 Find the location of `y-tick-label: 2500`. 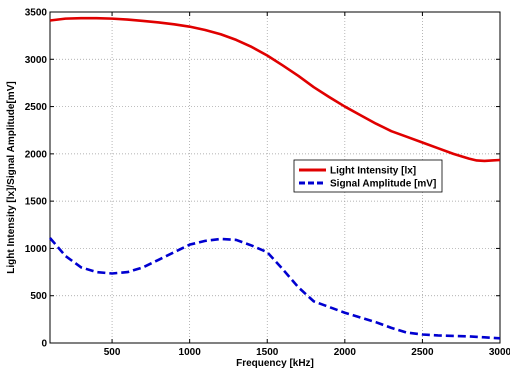

y-tick-label: 2500 is located at coordinates (36, 107).